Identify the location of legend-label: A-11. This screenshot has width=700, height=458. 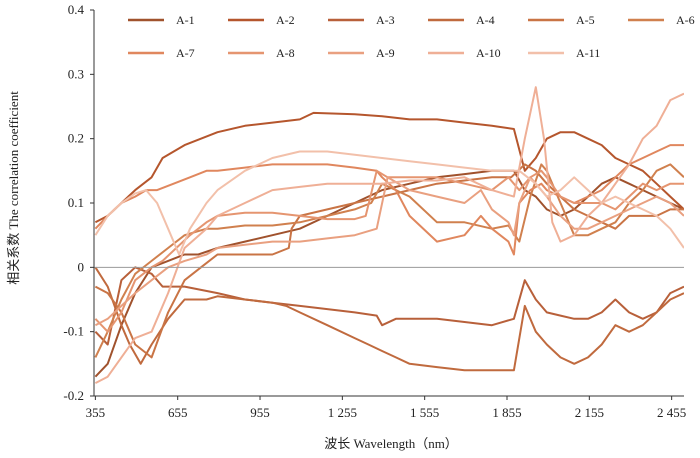
(588, 53).